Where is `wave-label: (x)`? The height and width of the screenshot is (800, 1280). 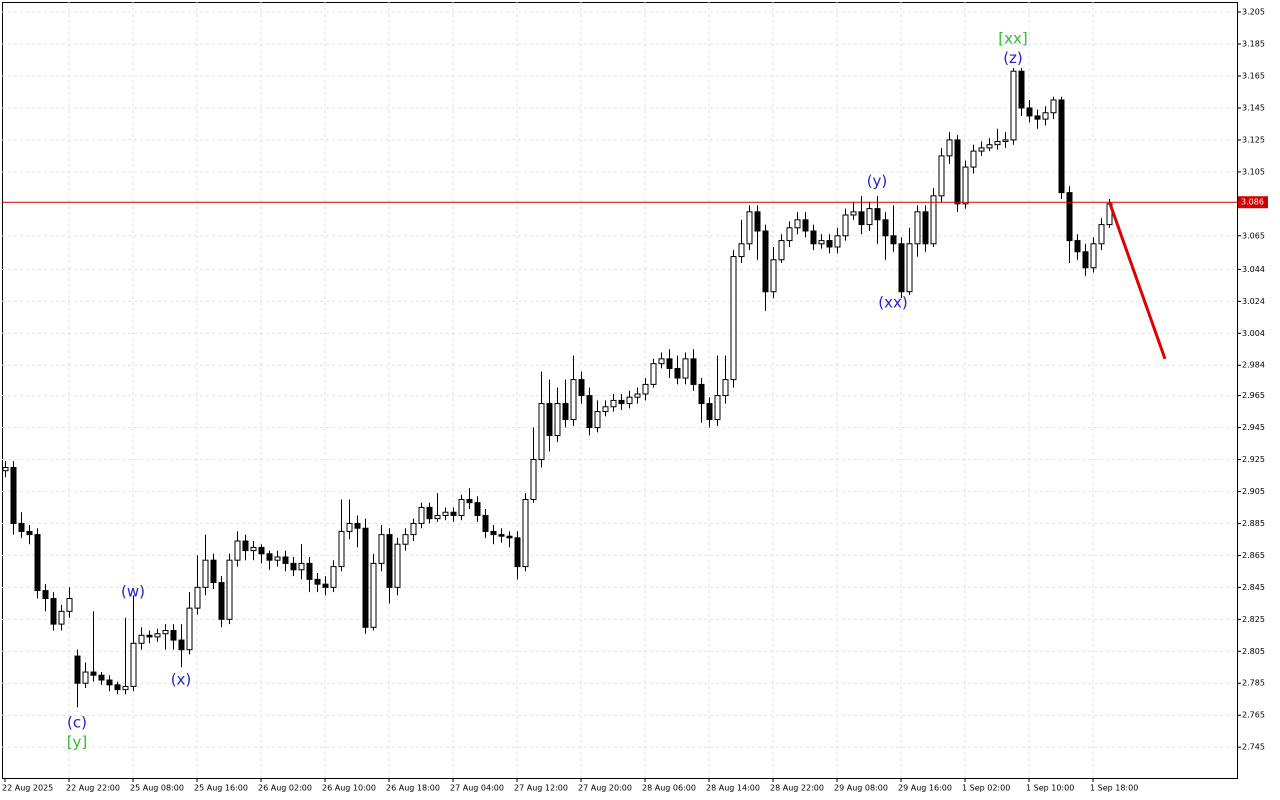
wave-label: (x) is located at coordinates (181, 680).